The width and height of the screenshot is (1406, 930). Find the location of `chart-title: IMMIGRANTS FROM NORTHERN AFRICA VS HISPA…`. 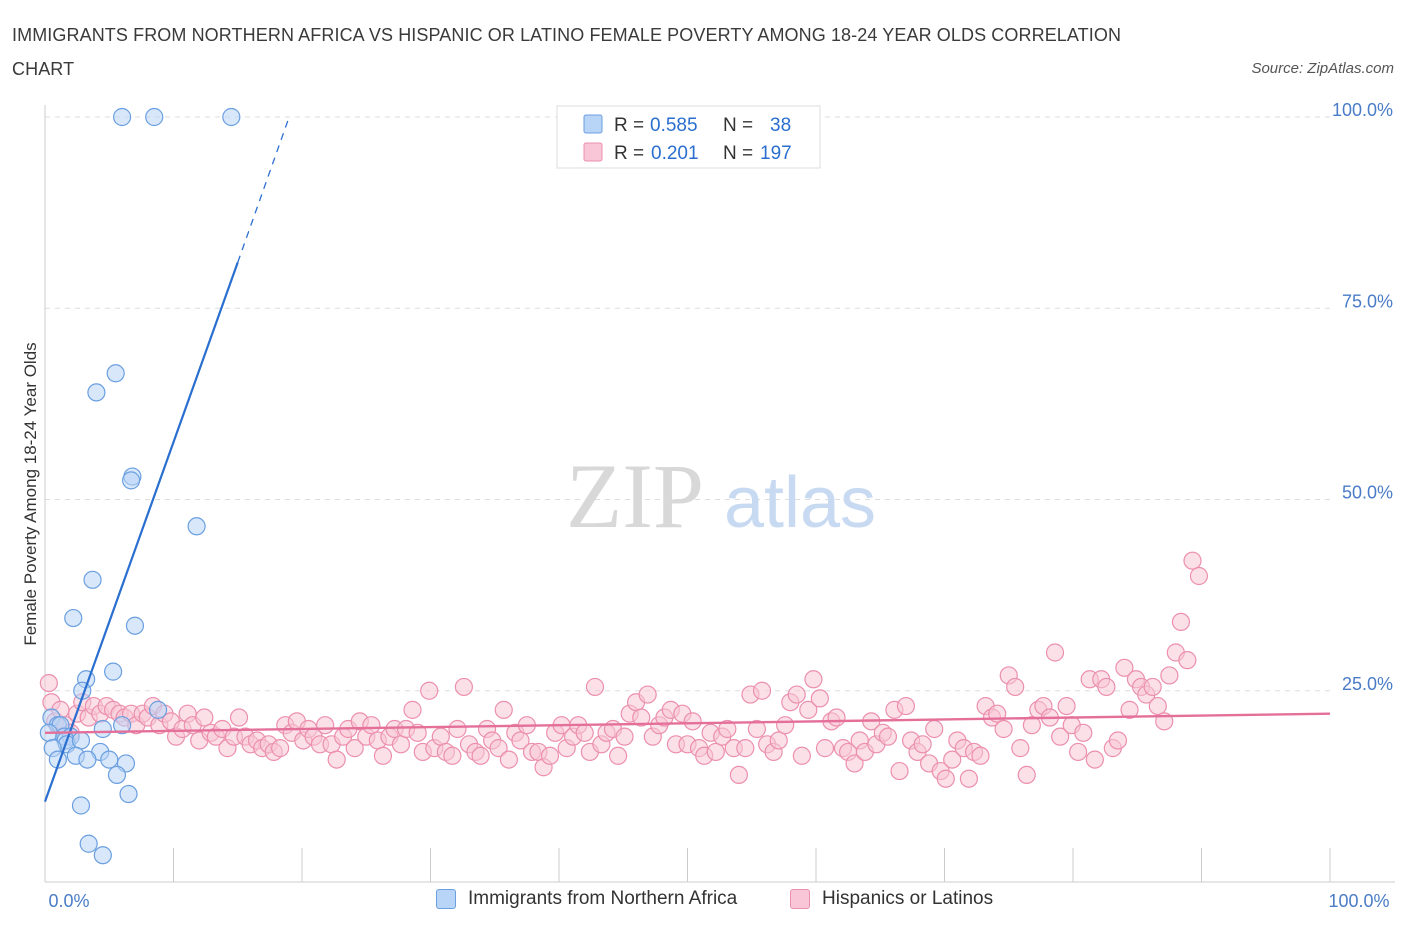

chart-title: IMMIGRANTS FROM NORTHERN AFRICA VS HISPA… is located at coordinates (567, 52).